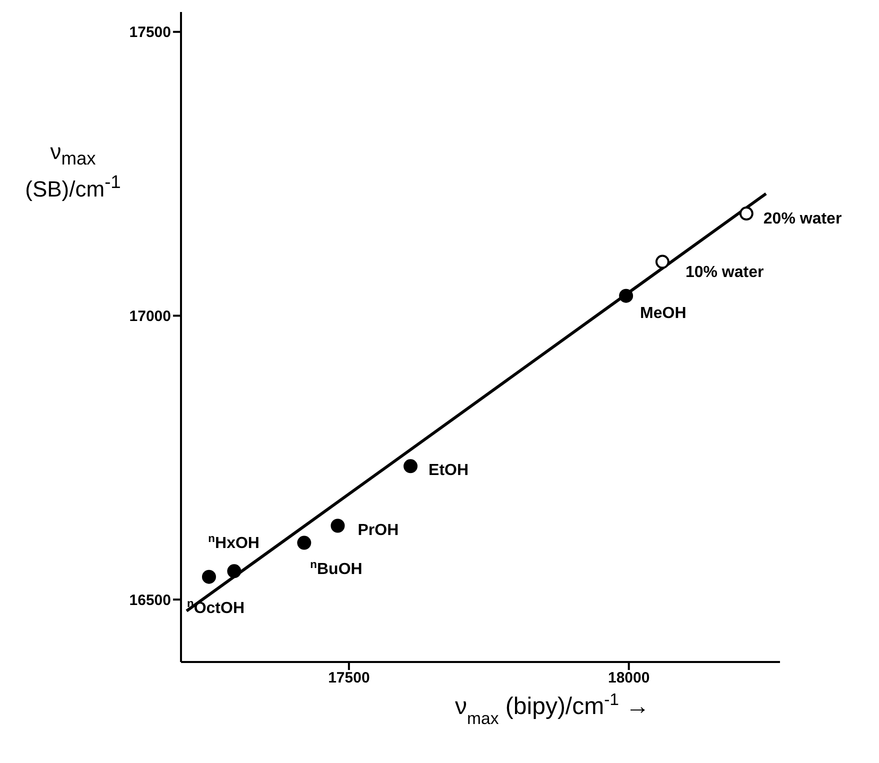  I want to click on annotation: 10% water, so click(724, 272).